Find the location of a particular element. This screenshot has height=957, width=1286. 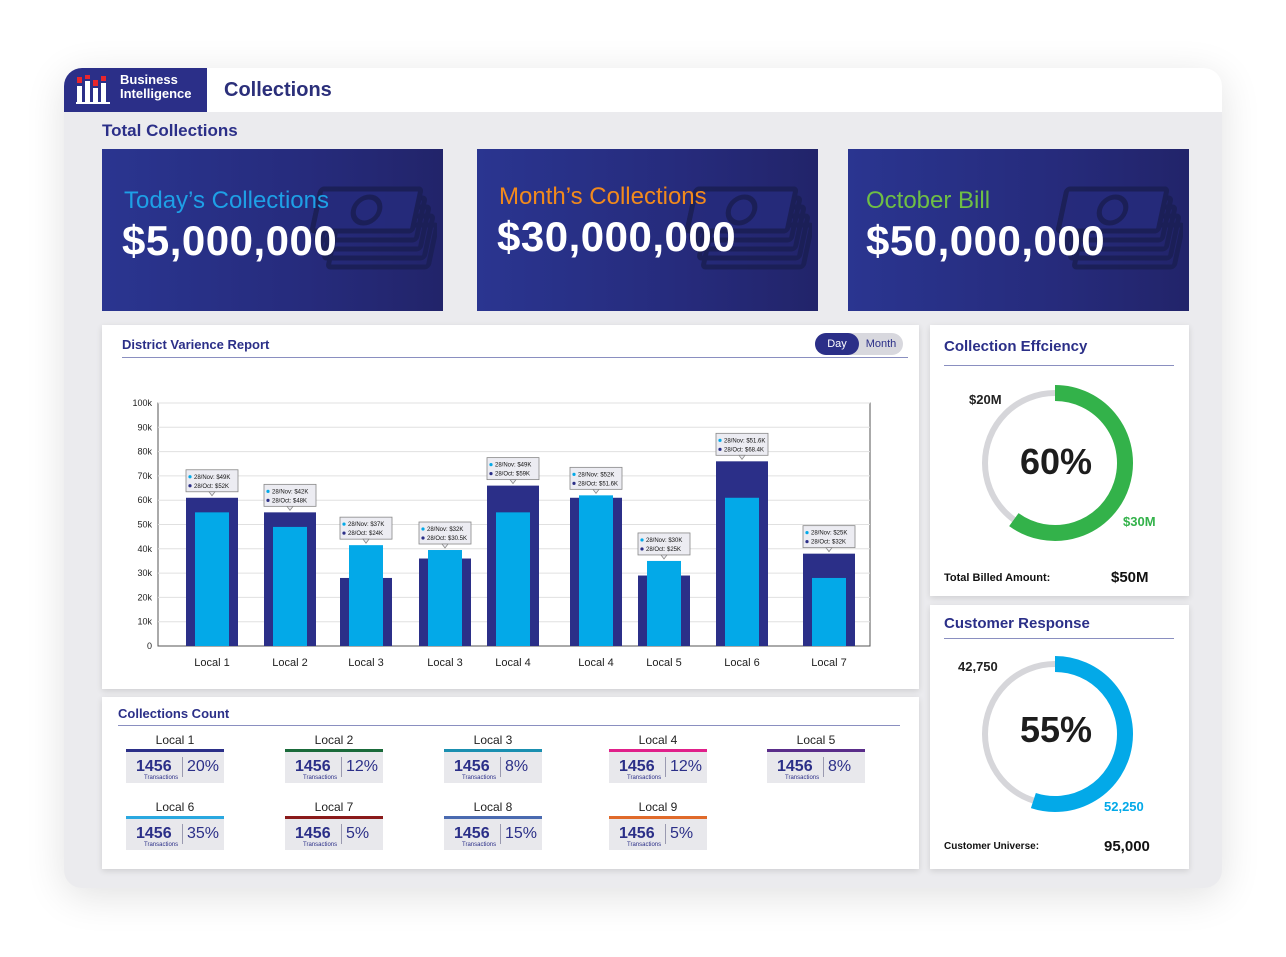

y-tick-label: 50k is located at coordinates (144, 525).